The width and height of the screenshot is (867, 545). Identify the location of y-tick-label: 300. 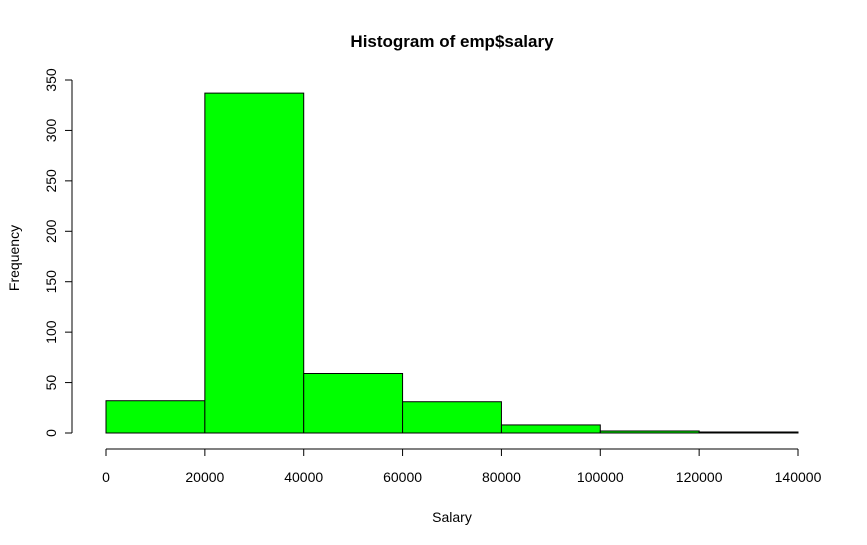
(51, 131).